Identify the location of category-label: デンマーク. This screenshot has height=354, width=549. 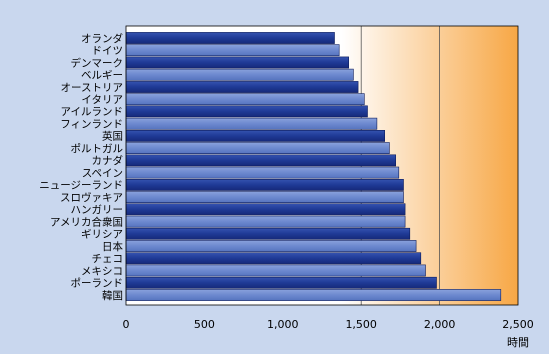
(97, 62).